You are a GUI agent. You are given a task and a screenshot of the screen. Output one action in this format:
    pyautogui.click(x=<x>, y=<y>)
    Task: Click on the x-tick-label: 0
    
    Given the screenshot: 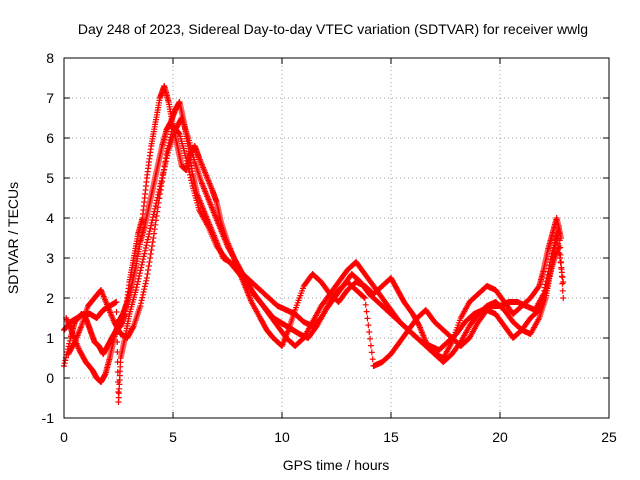 What is the action you would take?
    pyautogui.click(x=64, y=437)
    